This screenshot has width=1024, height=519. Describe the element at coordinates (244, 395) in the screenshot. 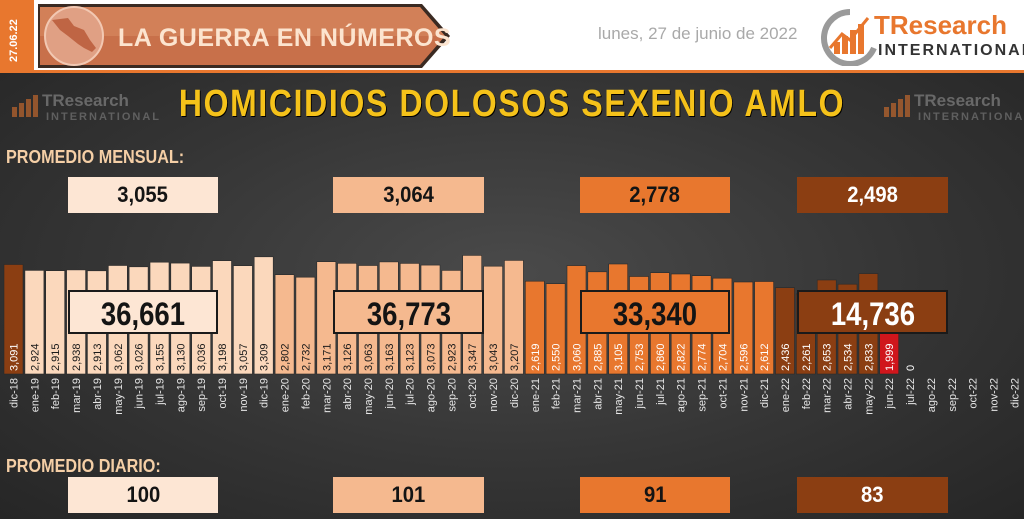

I see `x-tick-nov-19: nov-19` at that location.